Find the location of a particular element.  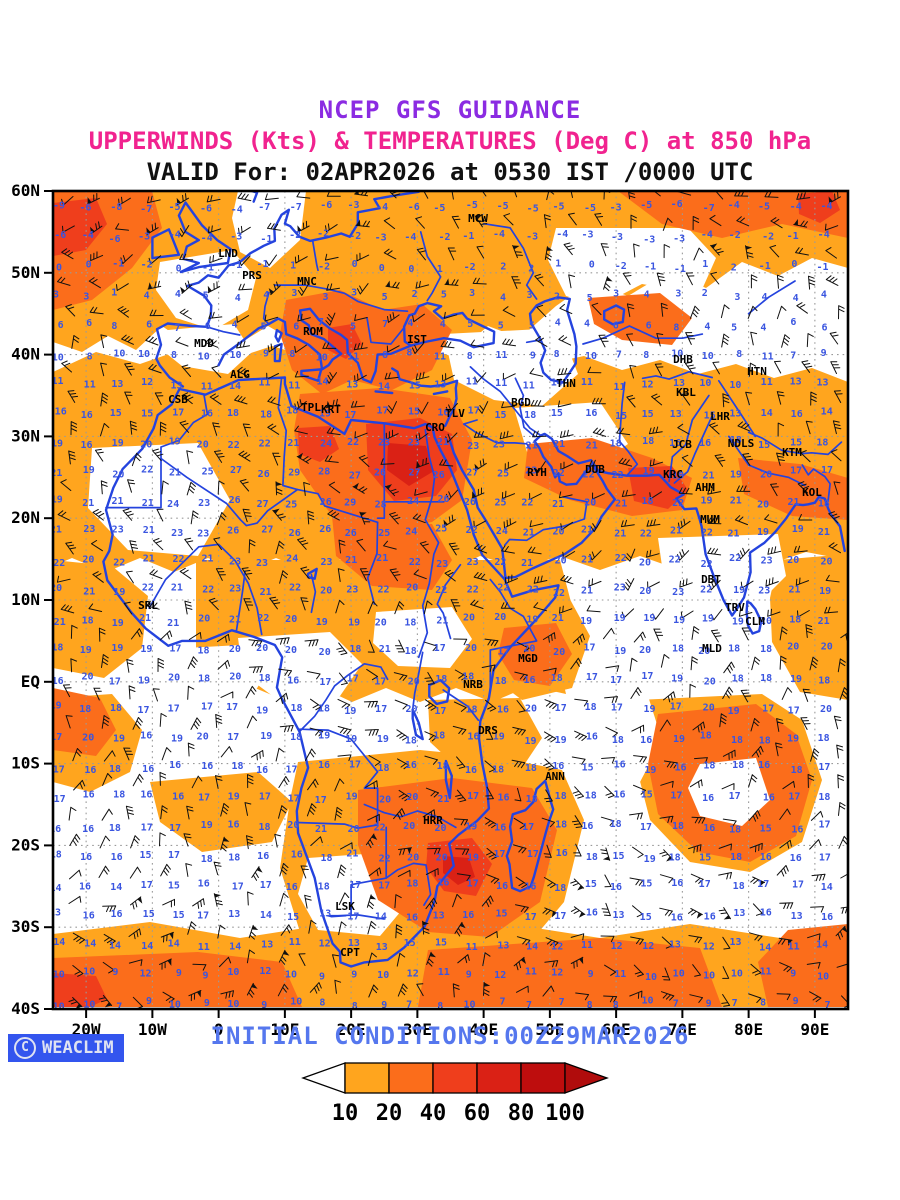

colorbar-label-20: 20 is located at coordinates (389, 1113).